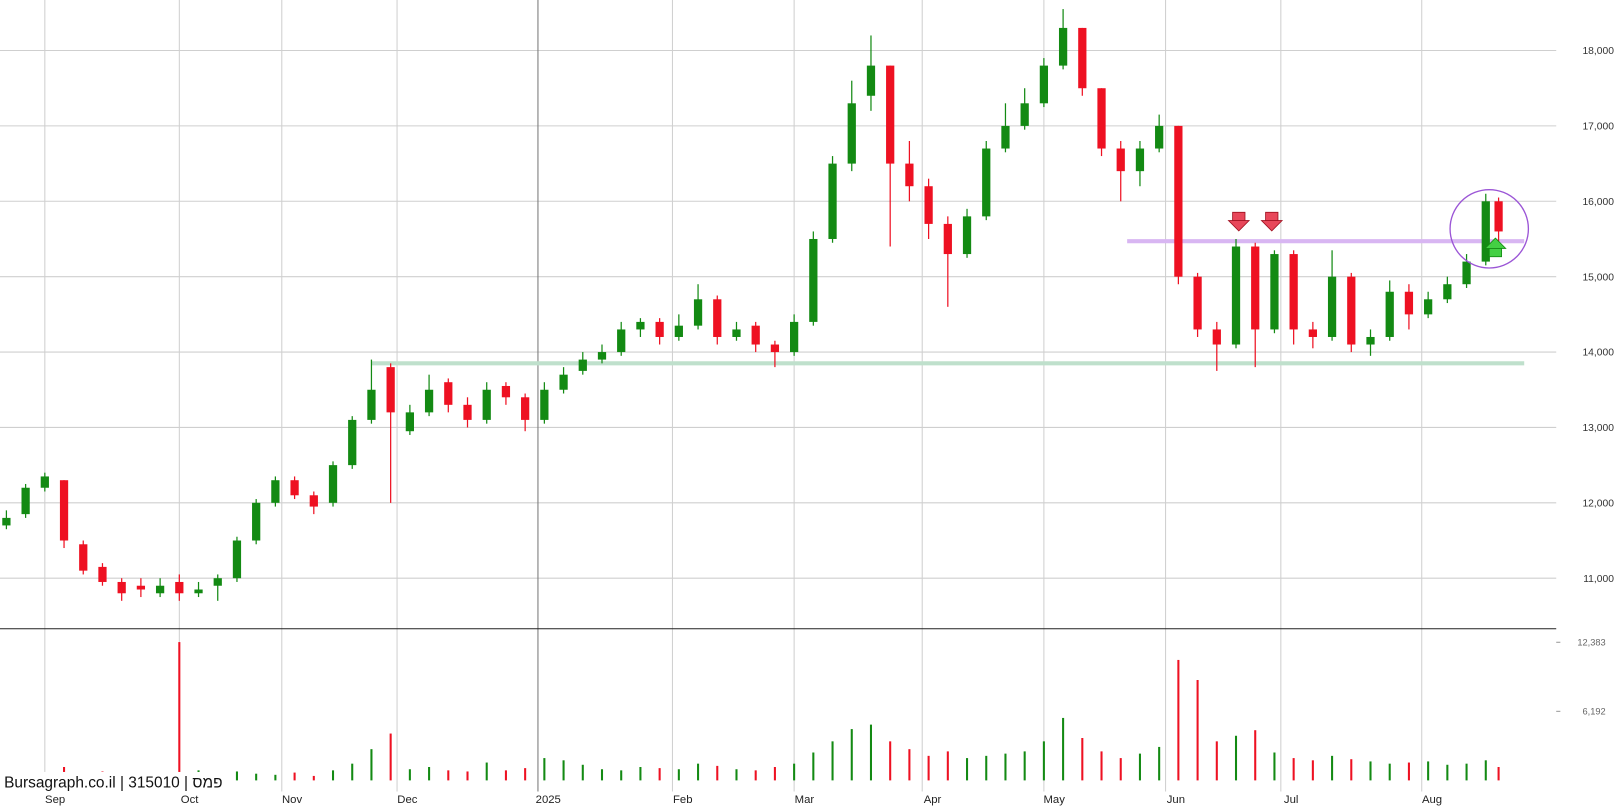  Describe the element at coordinates (1598, 277) in the screenshot. I see `y-tick-label: 15,000` at that location.